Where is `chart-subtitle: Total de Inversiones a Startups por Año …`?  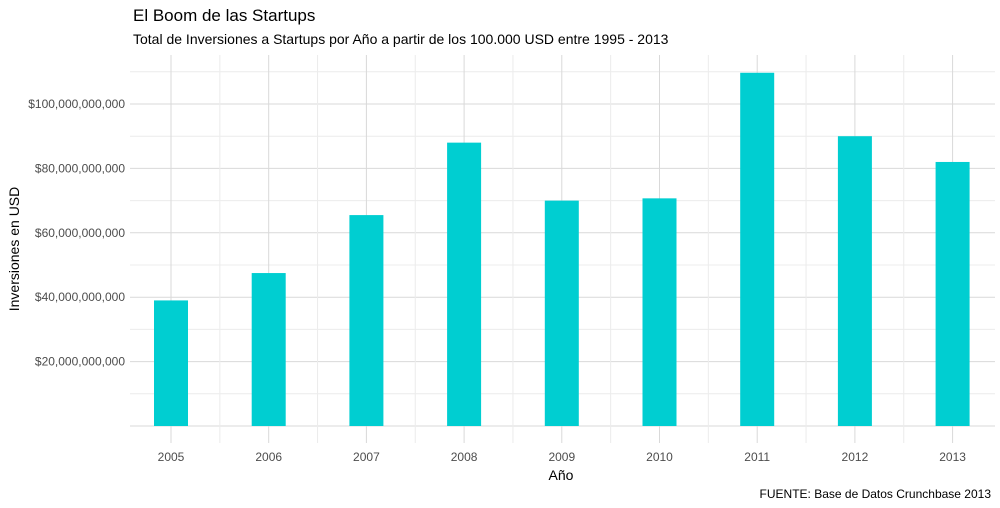 chart-subtitle: Total de Inversiones a Startups por Año … is located at coordinates (401, 39).